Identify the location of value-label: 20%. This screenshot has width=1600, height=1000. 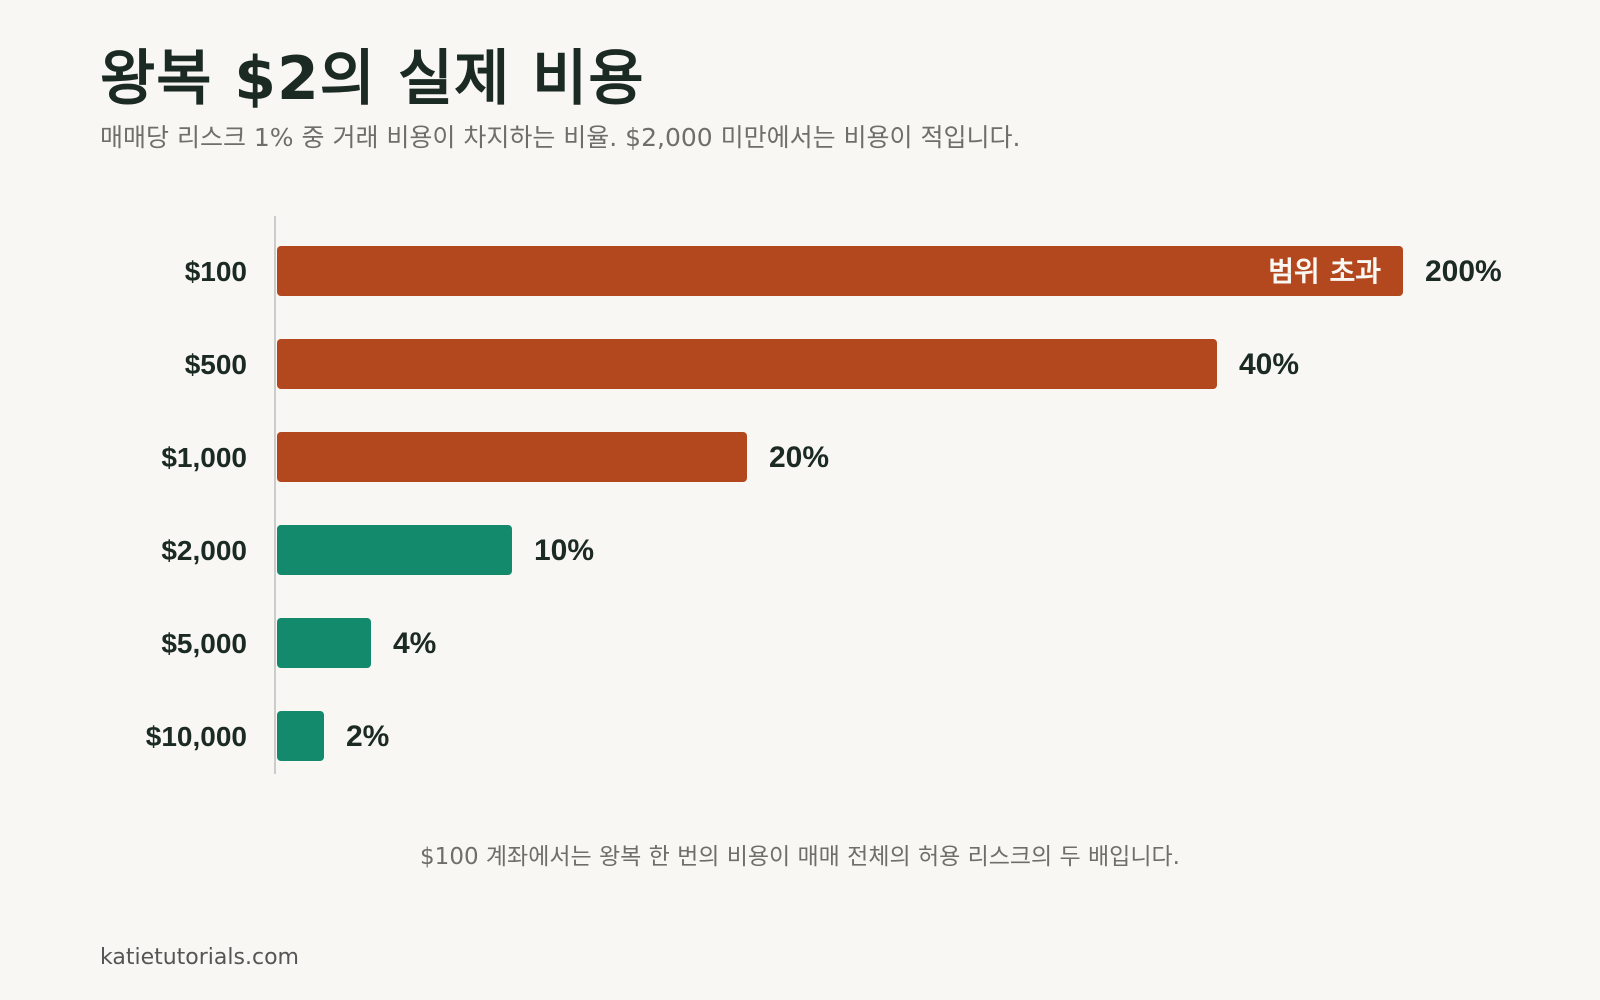
(799, 457).